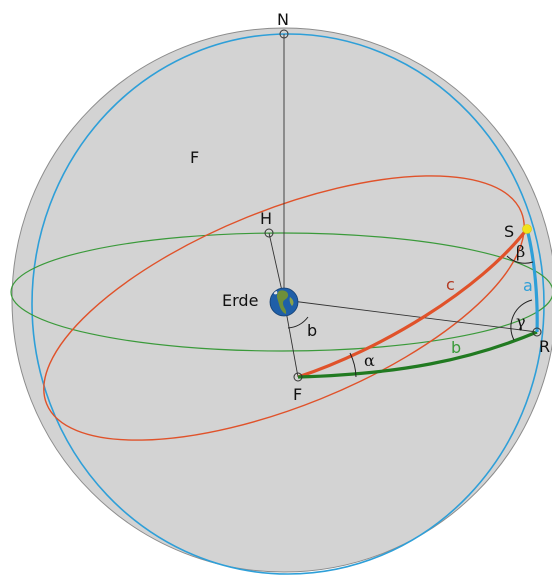 This screenshot has height=576, width=552. What do you see at coordinates (456, 347) in the screenshot?
I see `label-arc-b: b` at bounding box center [456, 347].